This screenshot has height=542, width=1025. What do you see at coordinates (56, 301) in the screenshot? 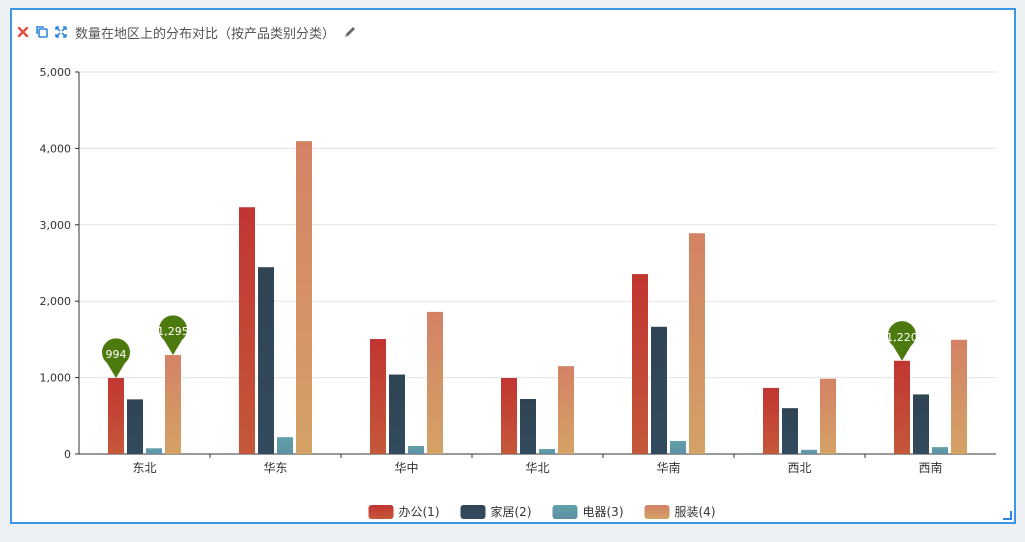
I see `y-tick-label: 2,000` at bounding box center [56, 301].